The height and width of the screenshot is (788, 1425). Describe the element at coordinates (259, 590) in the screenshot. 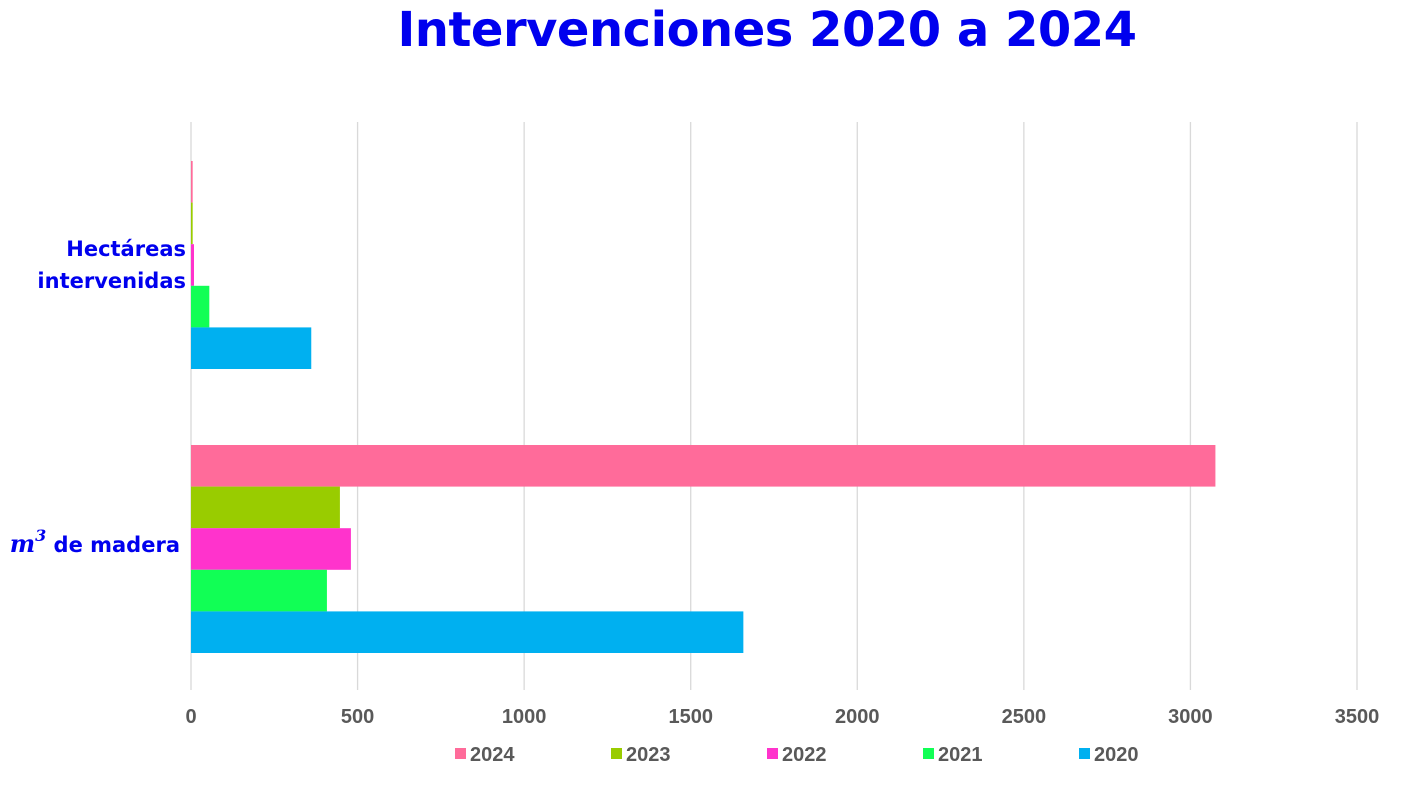

I see `bar-2021-cat1` at that location.